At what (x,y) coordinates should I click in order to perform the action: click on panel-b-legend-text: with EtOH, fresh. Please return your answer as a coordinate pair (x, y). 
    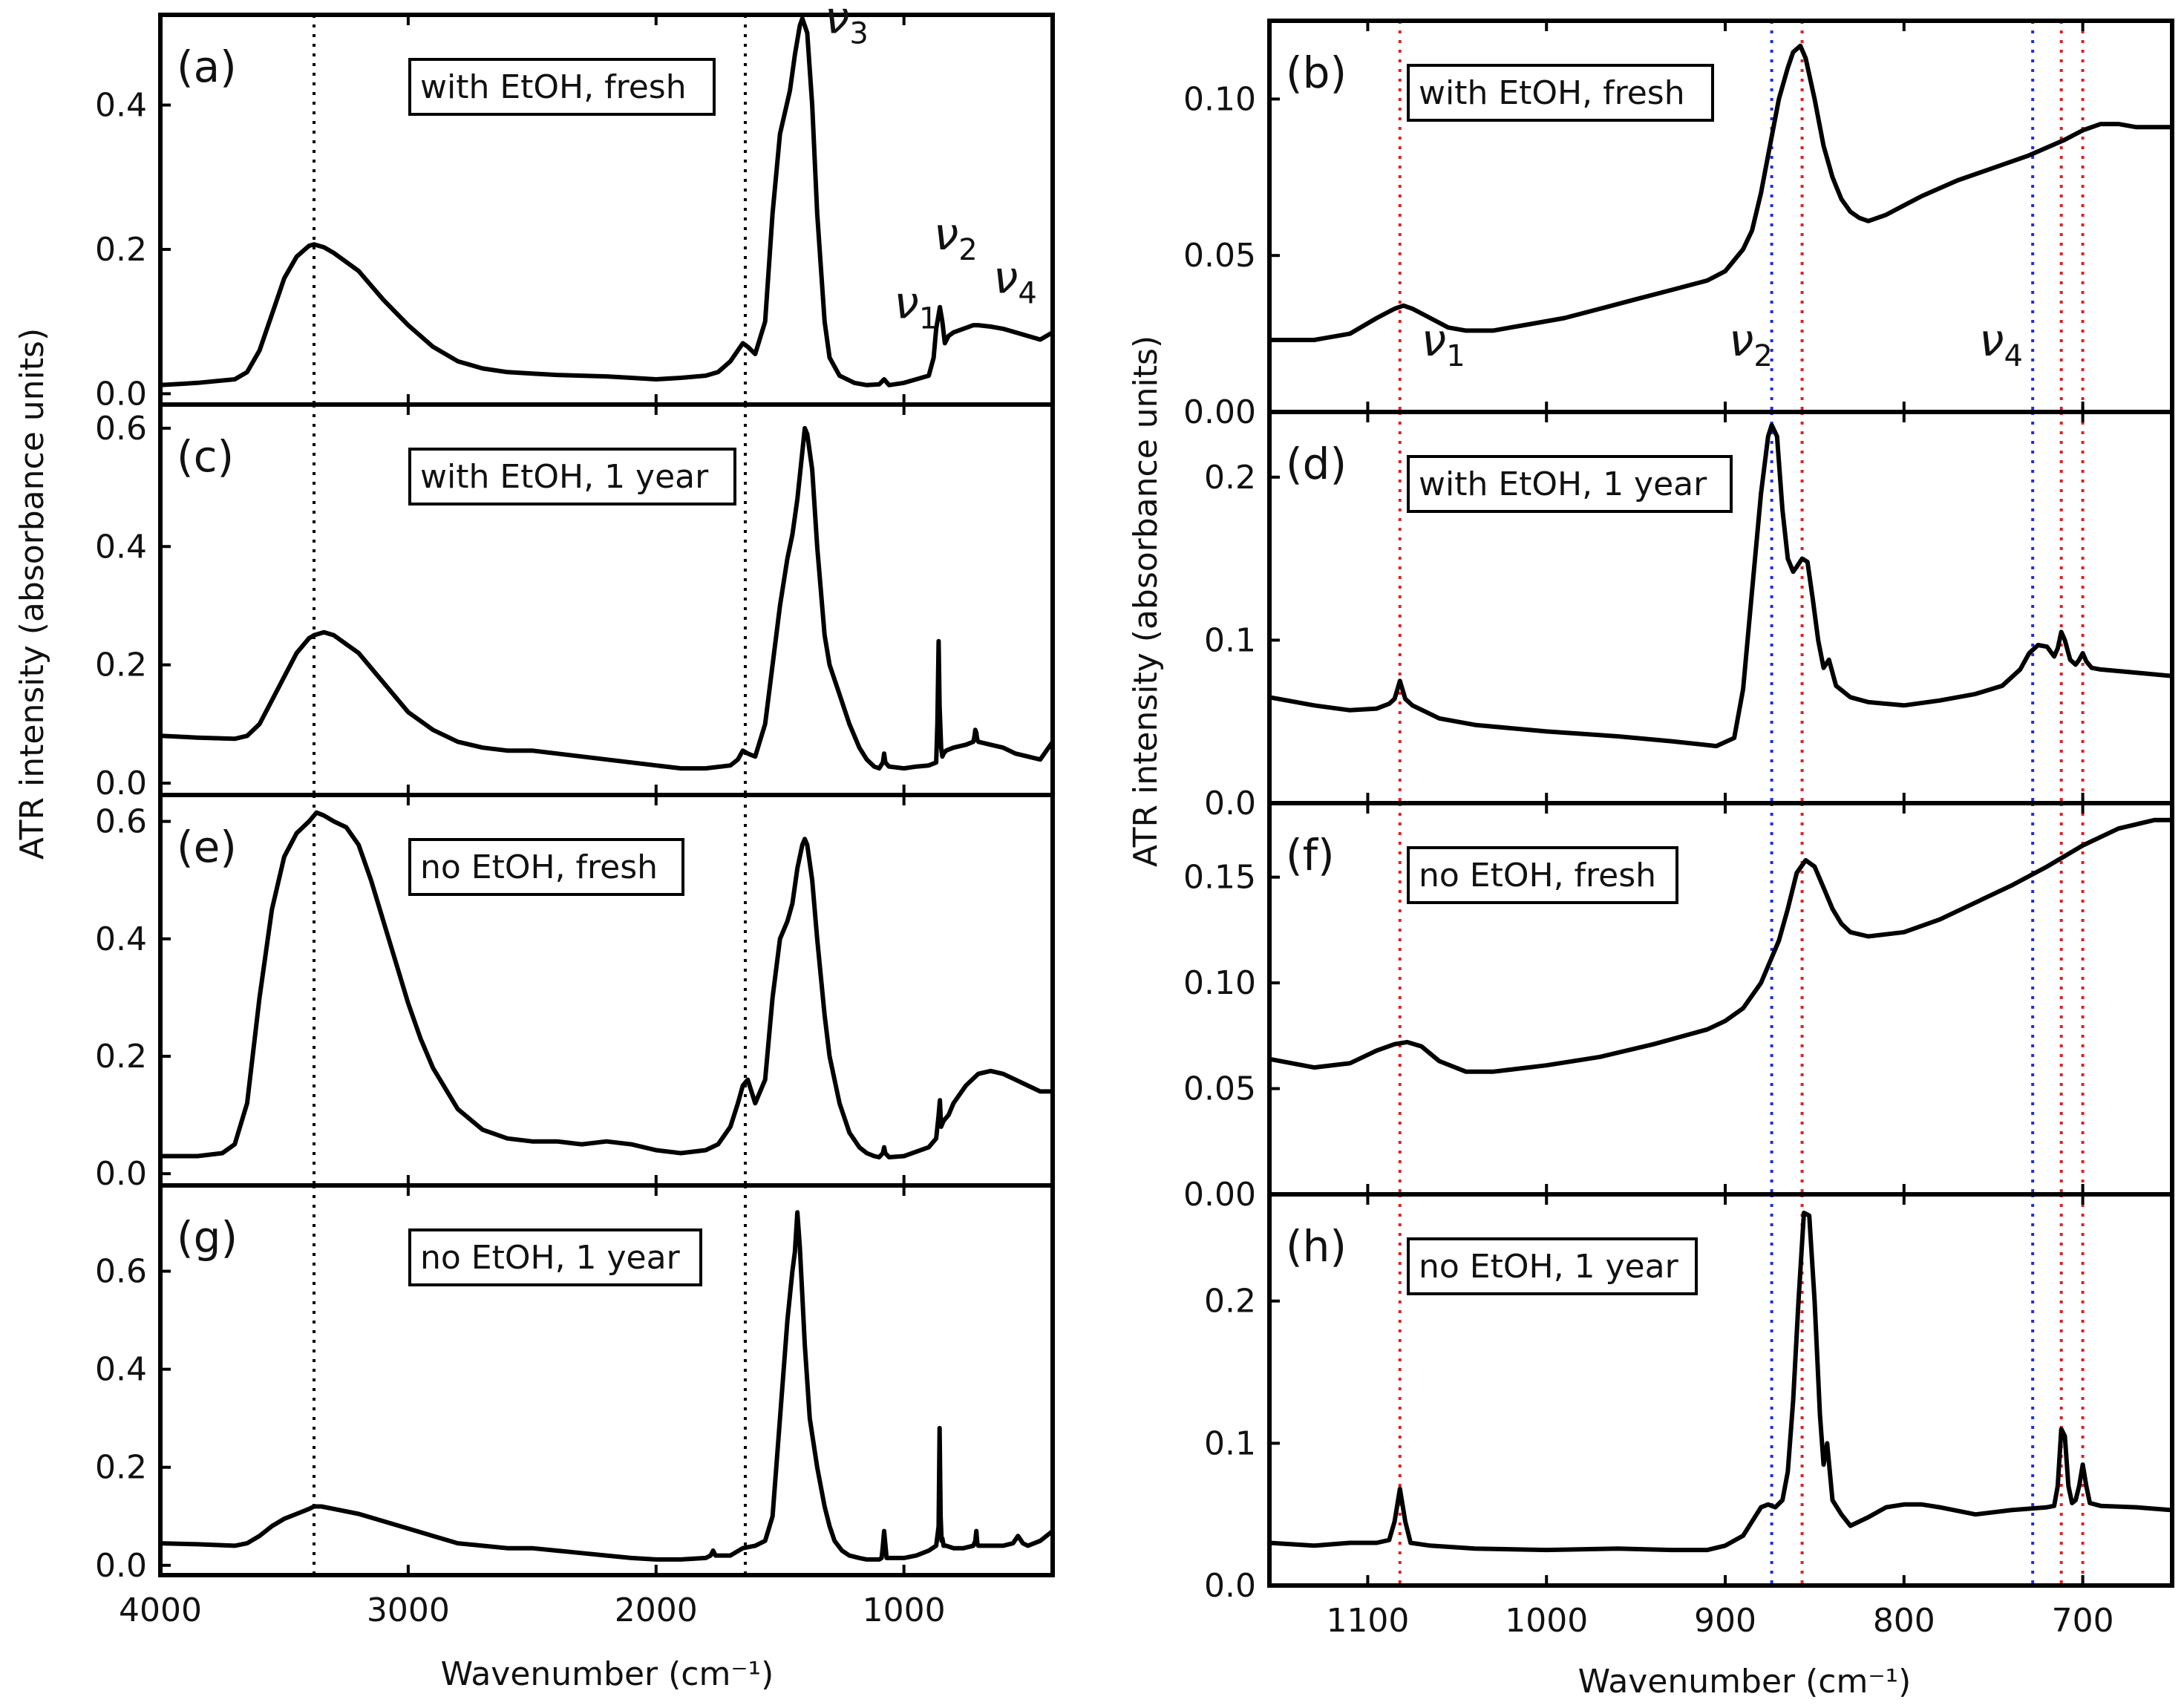
    Looking at the image, I should click on (1552, 93).